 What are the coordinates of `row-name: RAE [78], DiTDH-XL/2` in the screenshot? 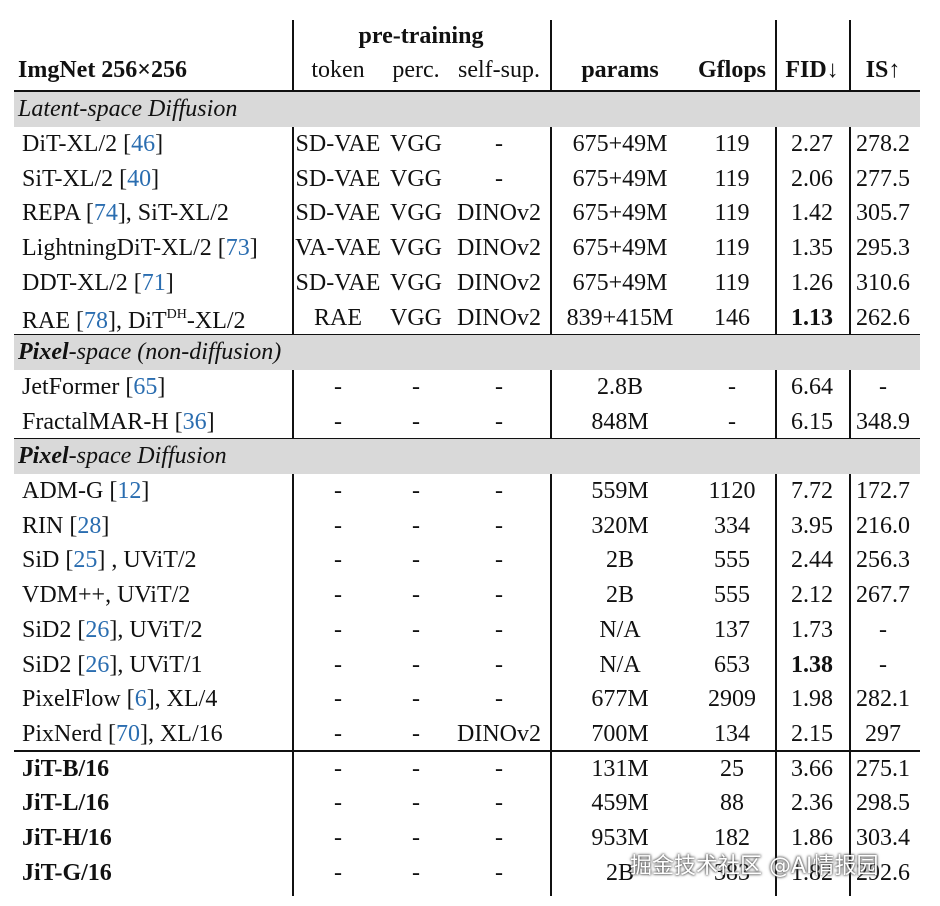 It's located at (134, 318).